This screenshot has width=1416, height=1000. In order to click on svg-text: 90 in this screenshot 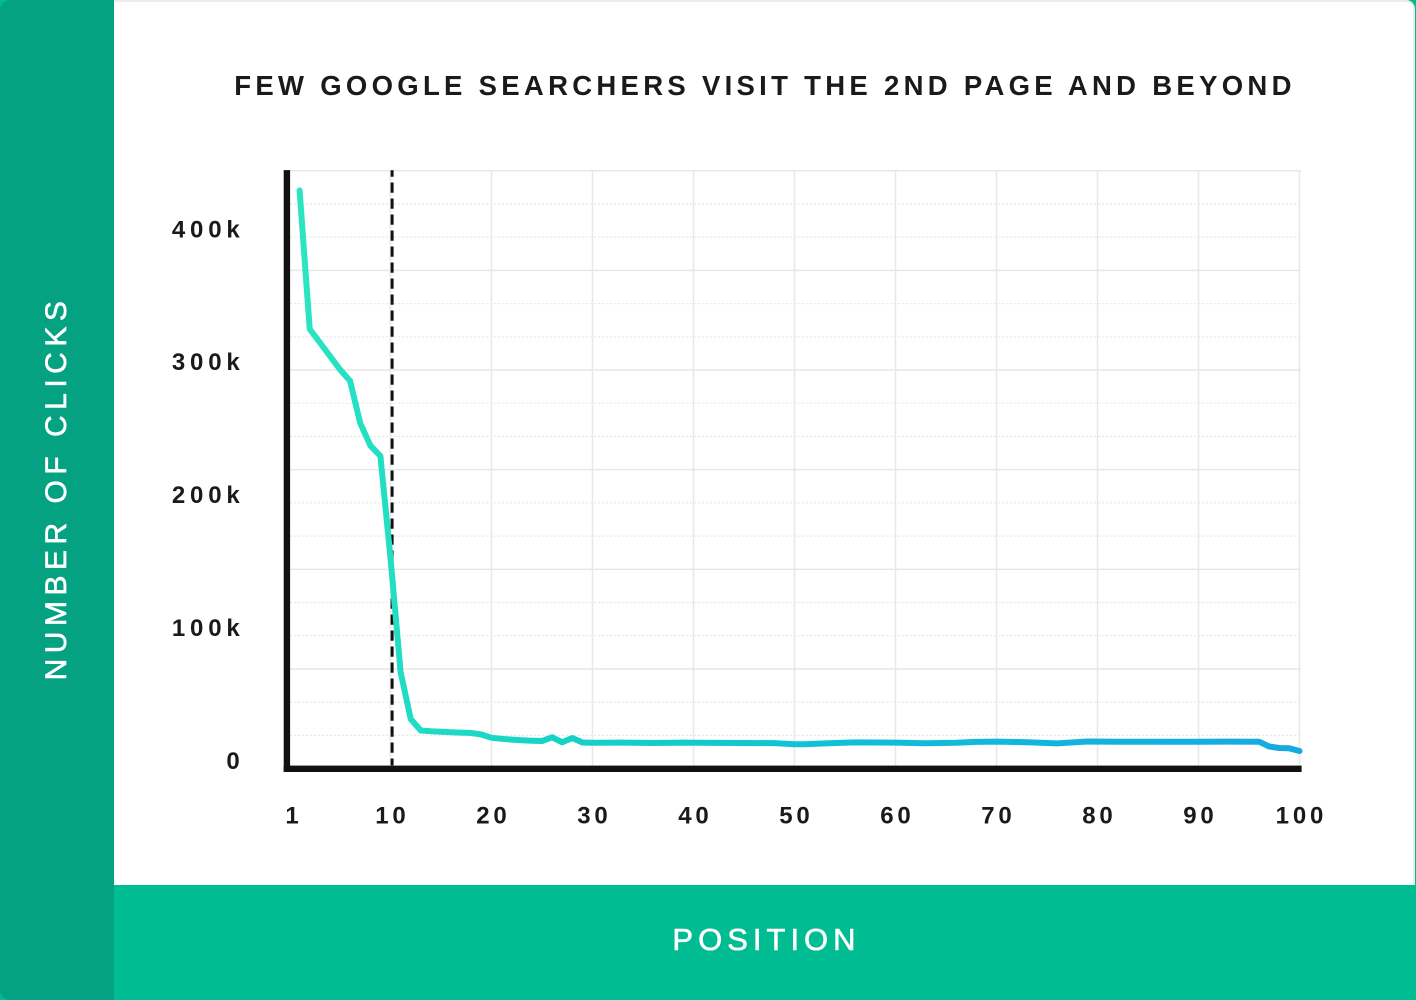, I will do `click(1200, 815)`.